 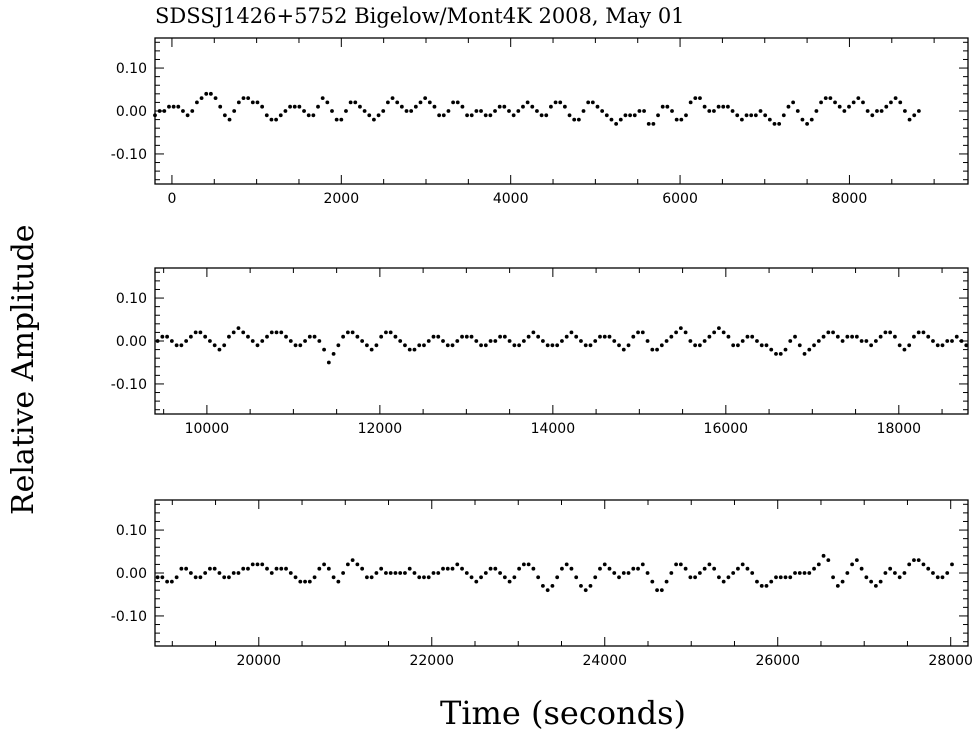 What do you see at coordinates (380, 429) in the screenshot?
I see `panel-2-x-tick-label: 12000` at bounding box center [380, 429].